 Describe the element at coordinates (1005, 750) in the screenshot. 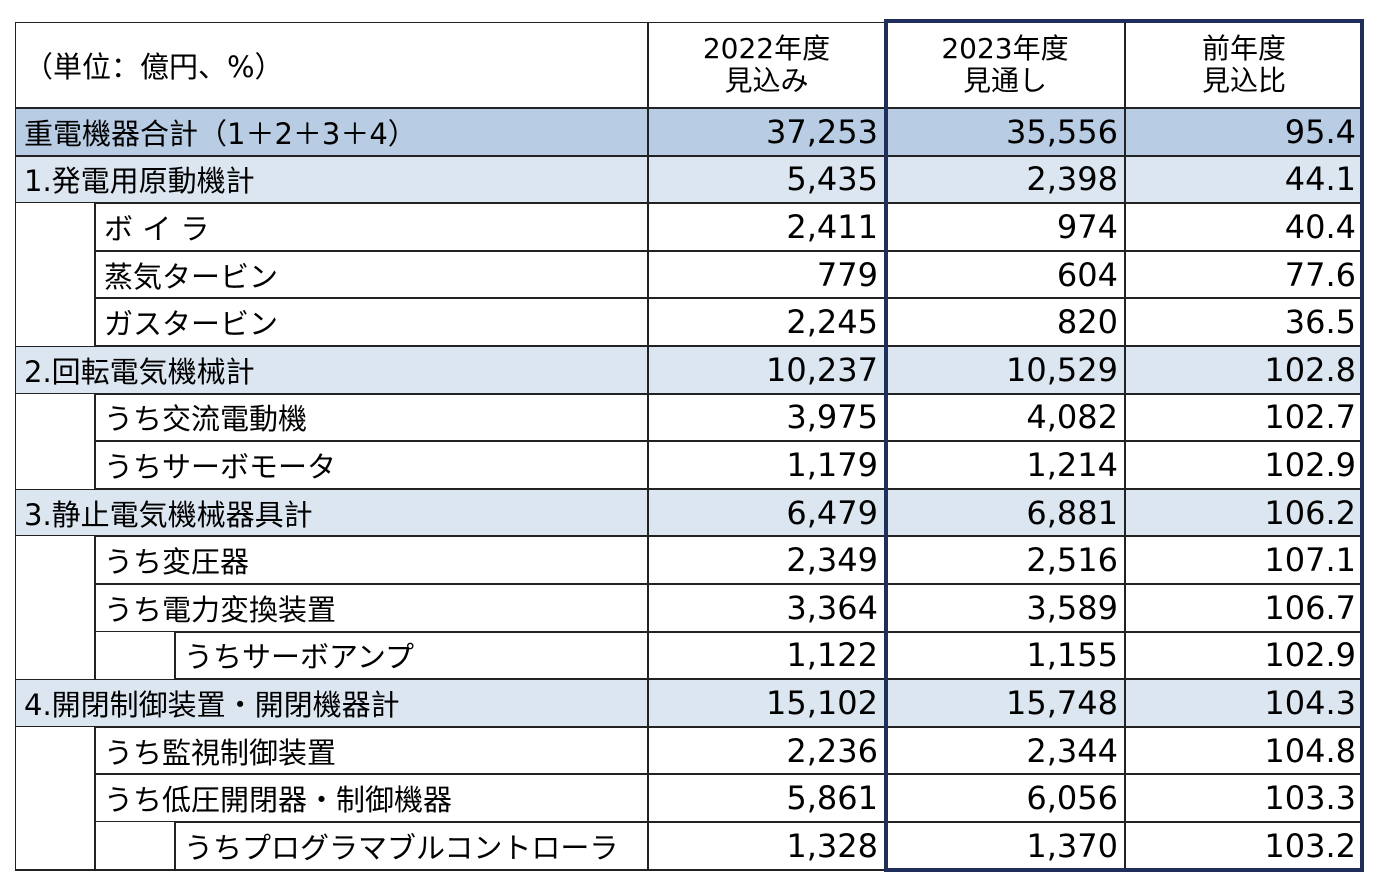

I see `cell-value: 2,344` at that location.